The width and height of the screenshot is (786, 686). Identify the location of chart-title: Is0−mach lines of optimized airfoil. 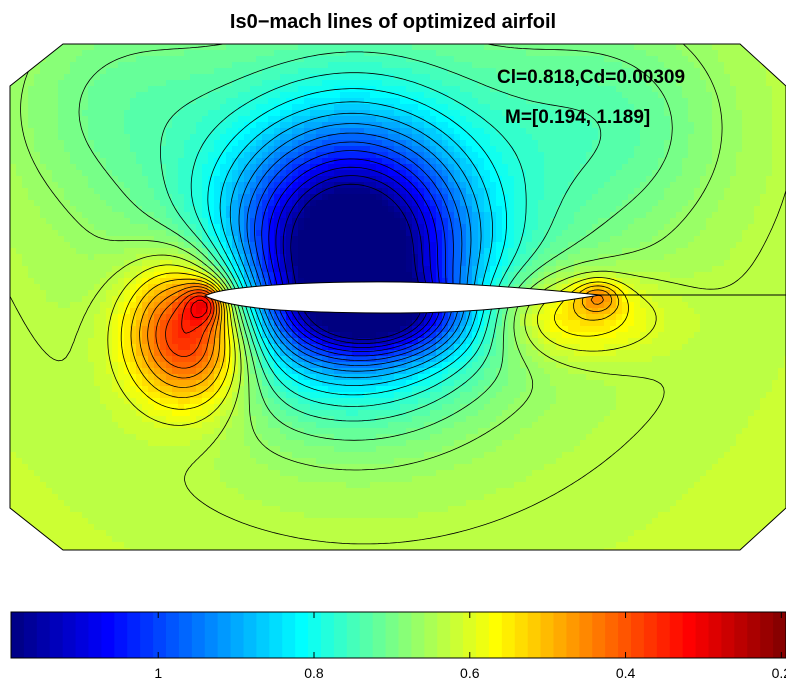
(393, 22).